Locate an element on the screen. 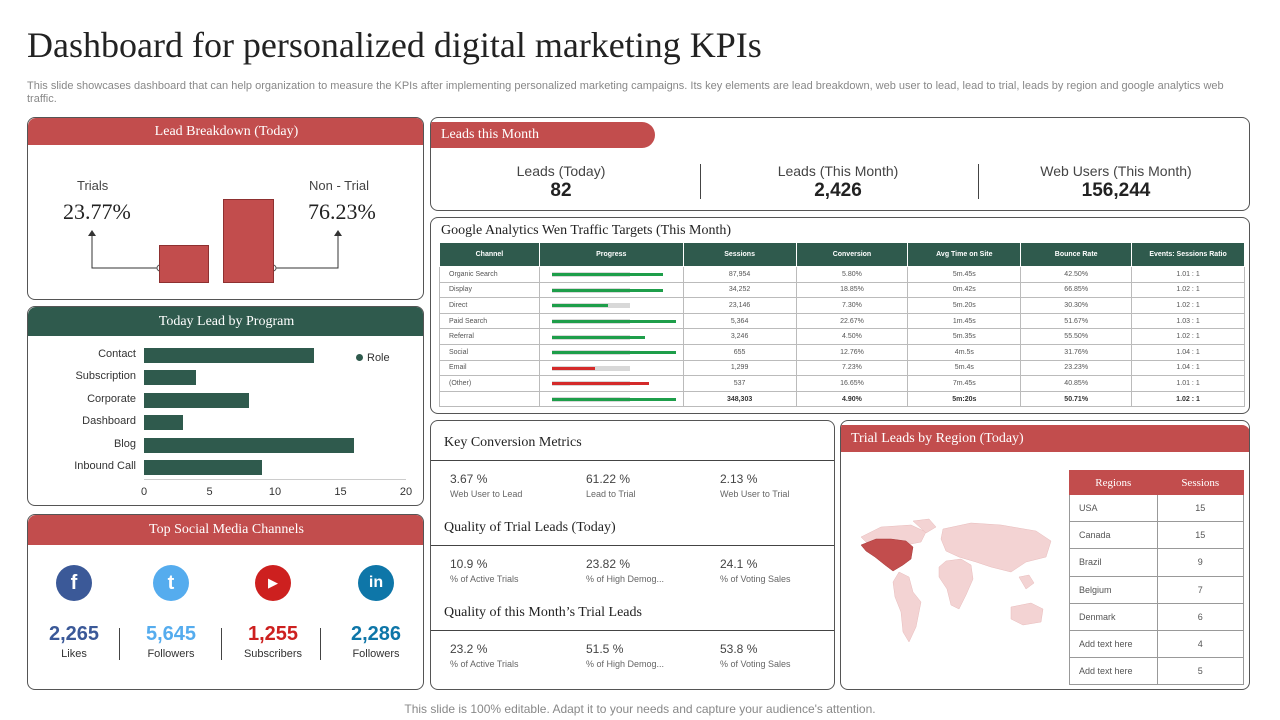 The image size is (1280, 720). metric-label: Web User to Trial is located at coordinates (755, 494).